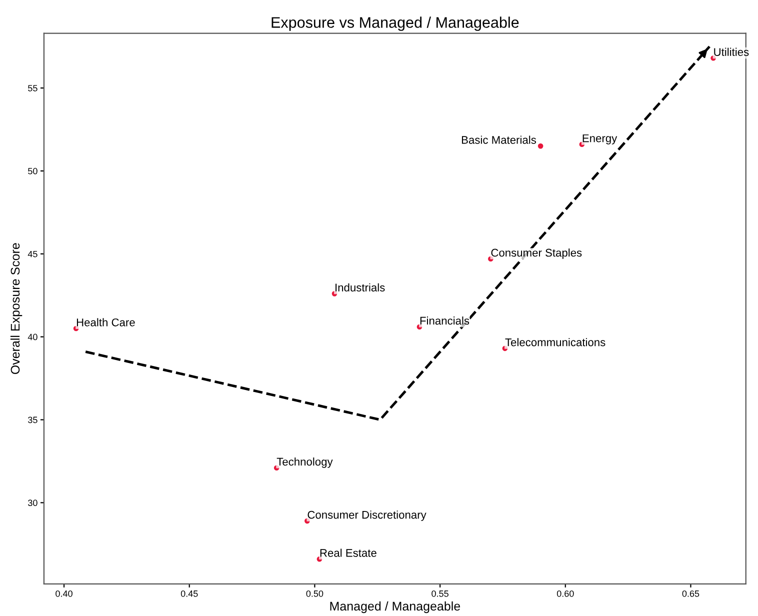 The width and height of the screenshot is (758, 616). I want to click on x-tick-label: 0.50, so click(315, 593).